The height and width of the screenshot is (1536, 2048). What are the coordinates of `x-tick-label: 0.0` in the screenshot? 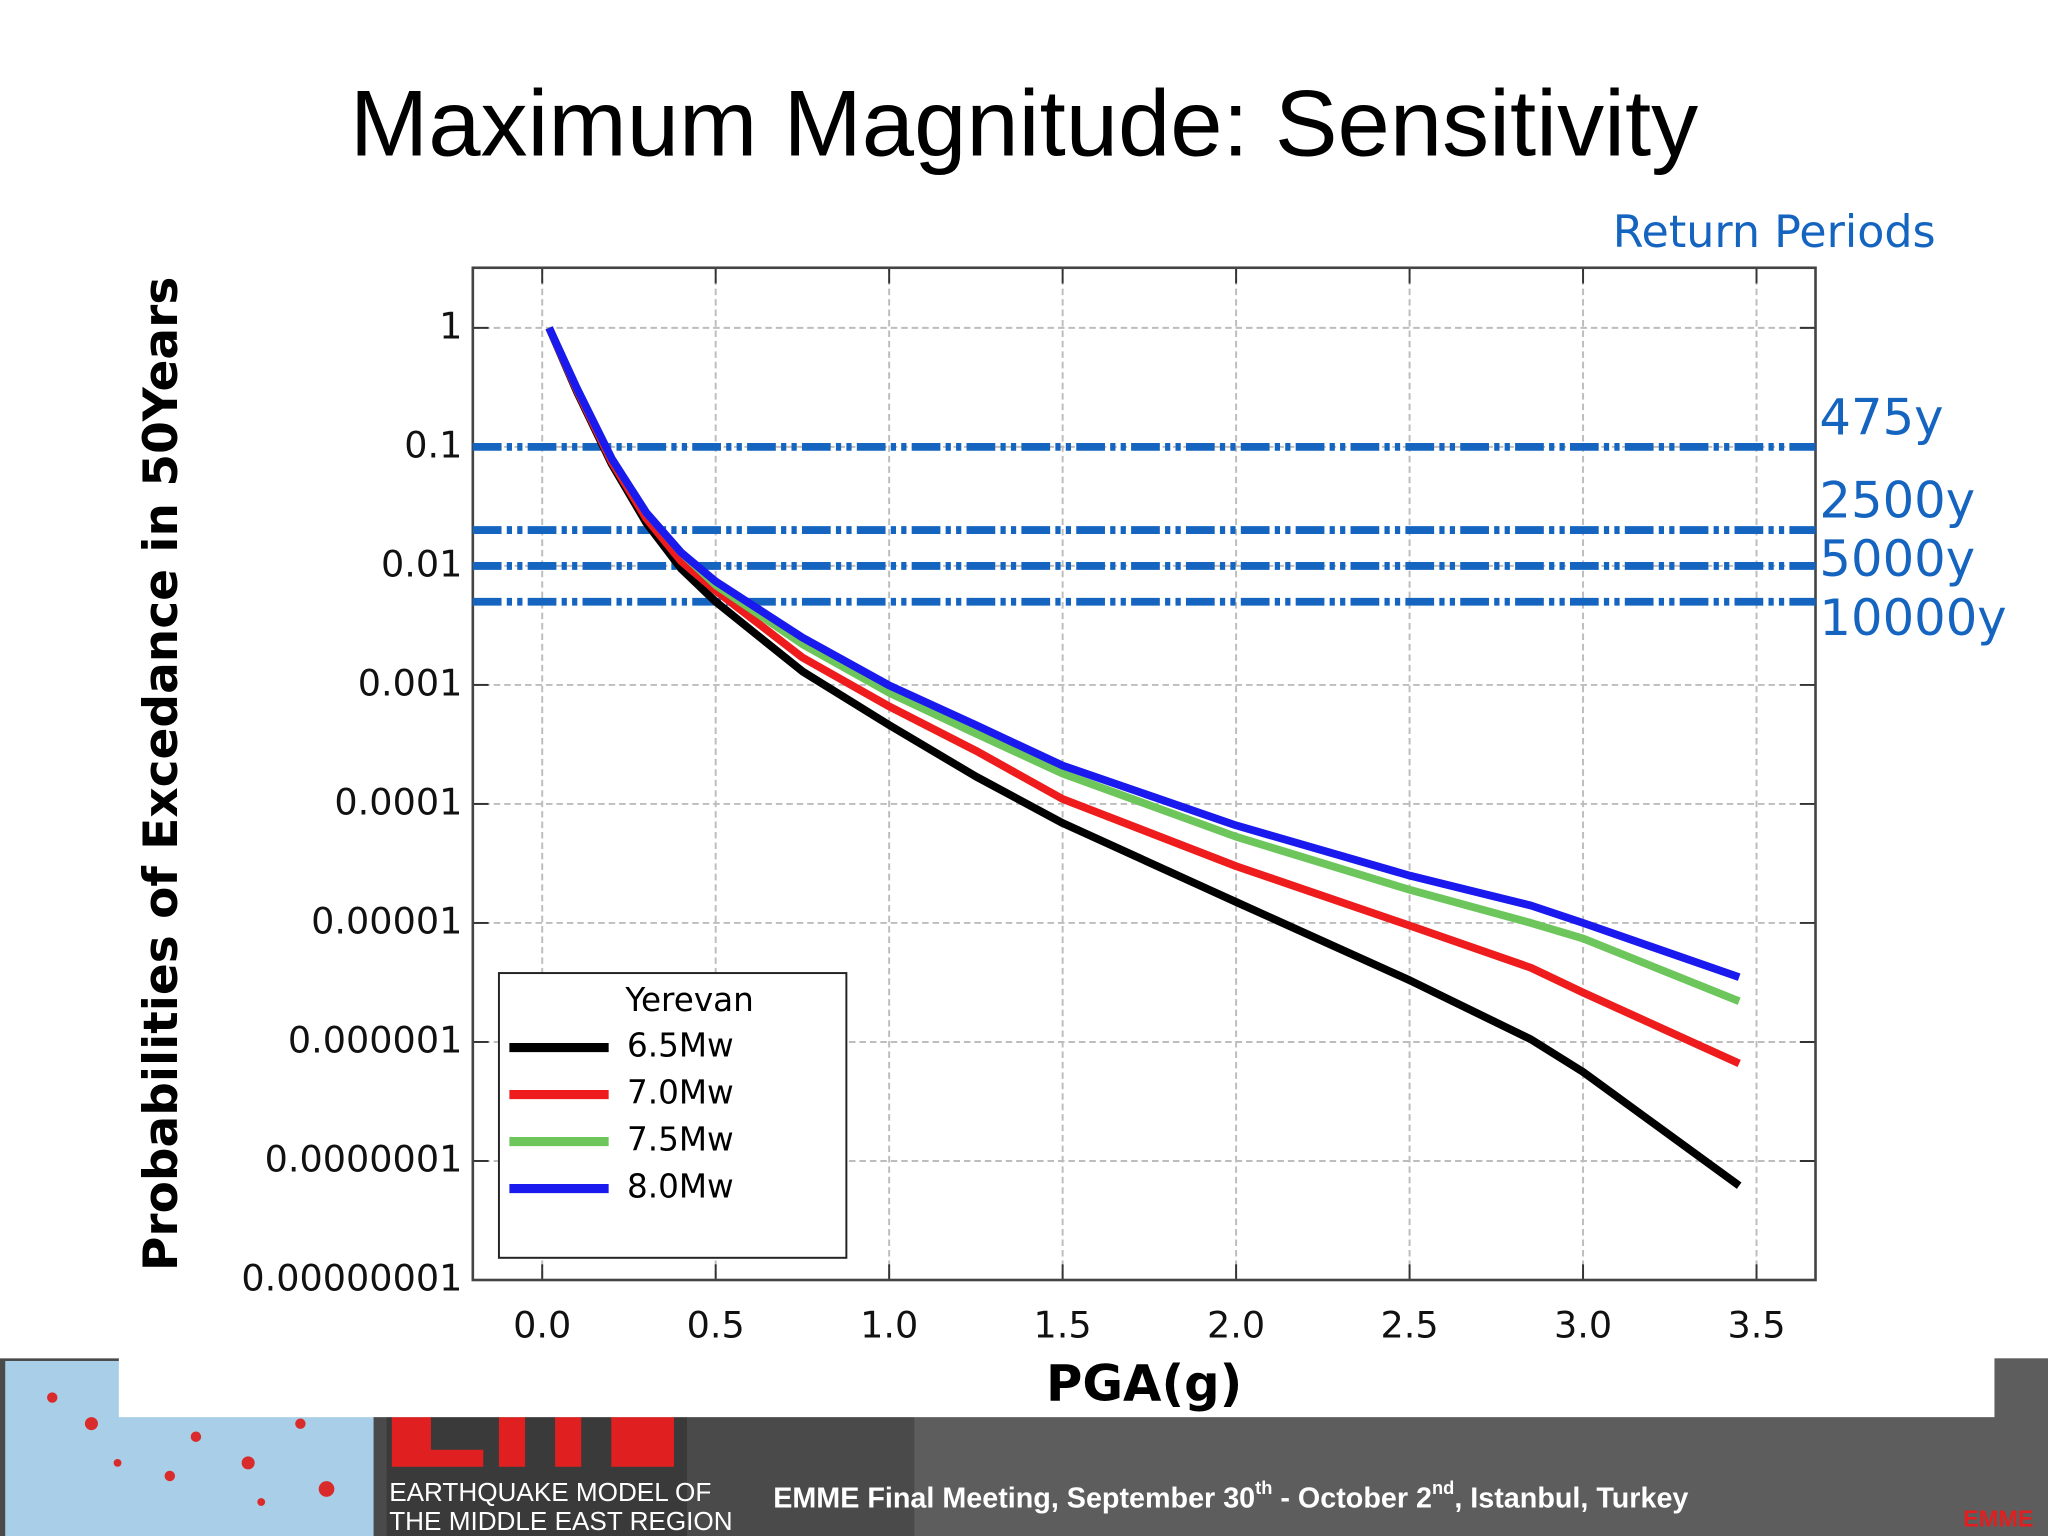 It's located at (542, 1325).